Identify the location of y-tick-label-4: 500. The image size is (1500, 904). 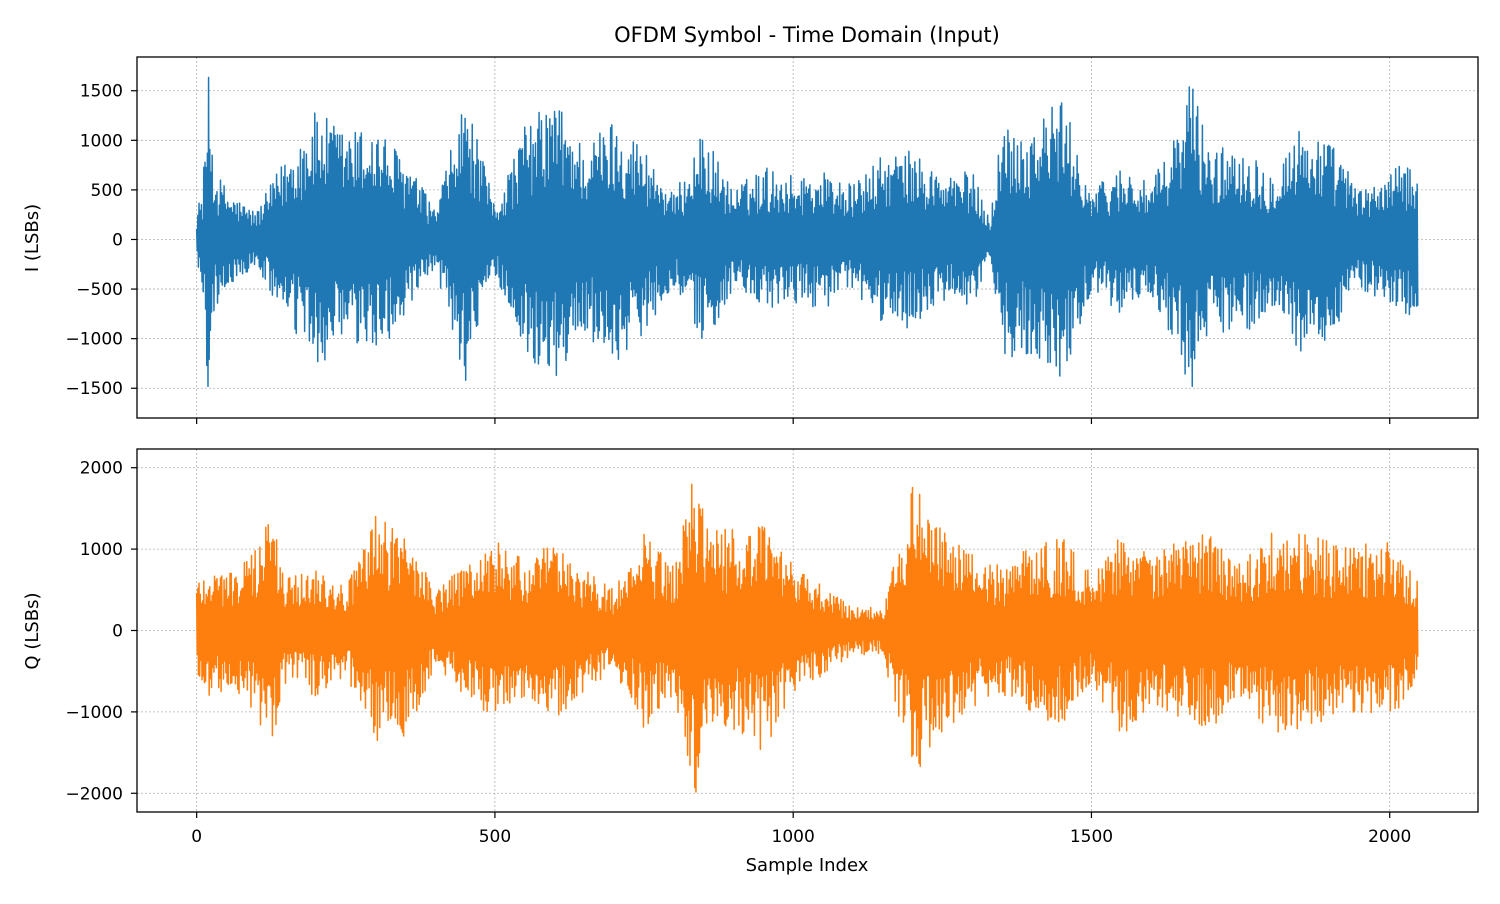
(107, 191).